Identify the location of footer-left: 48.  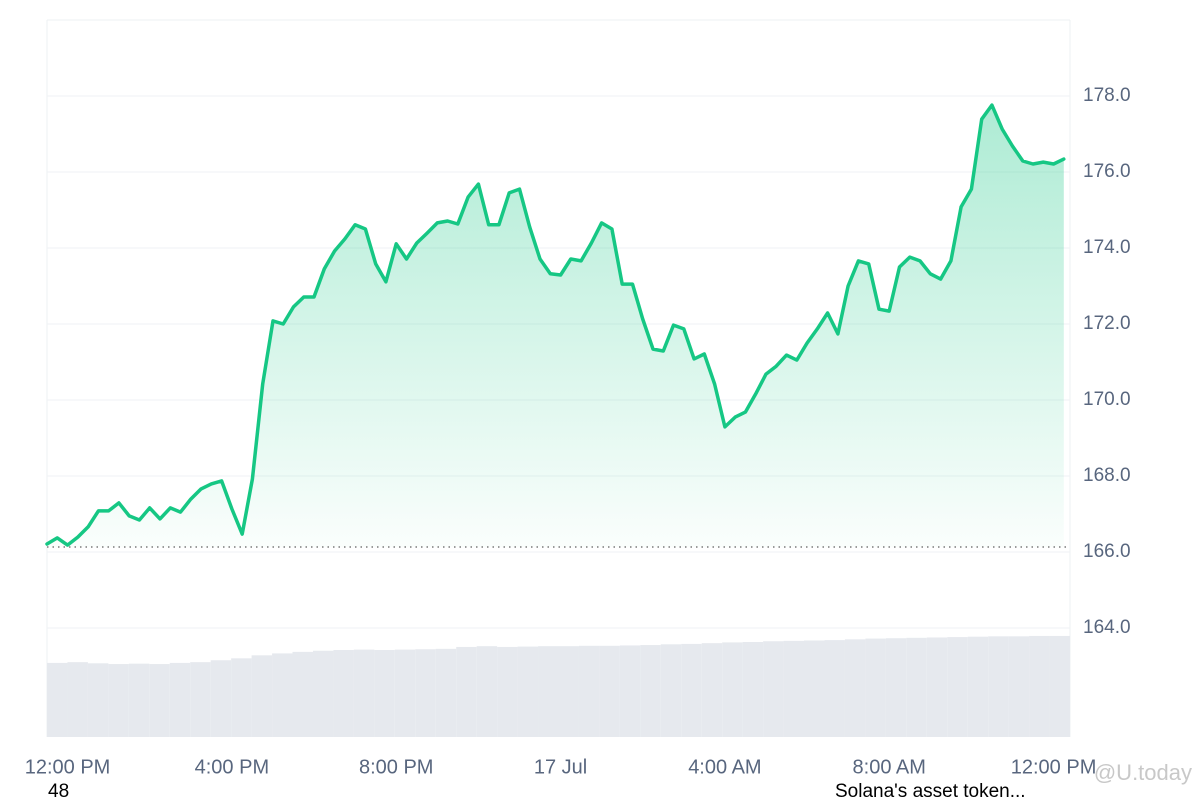
(58, 790).